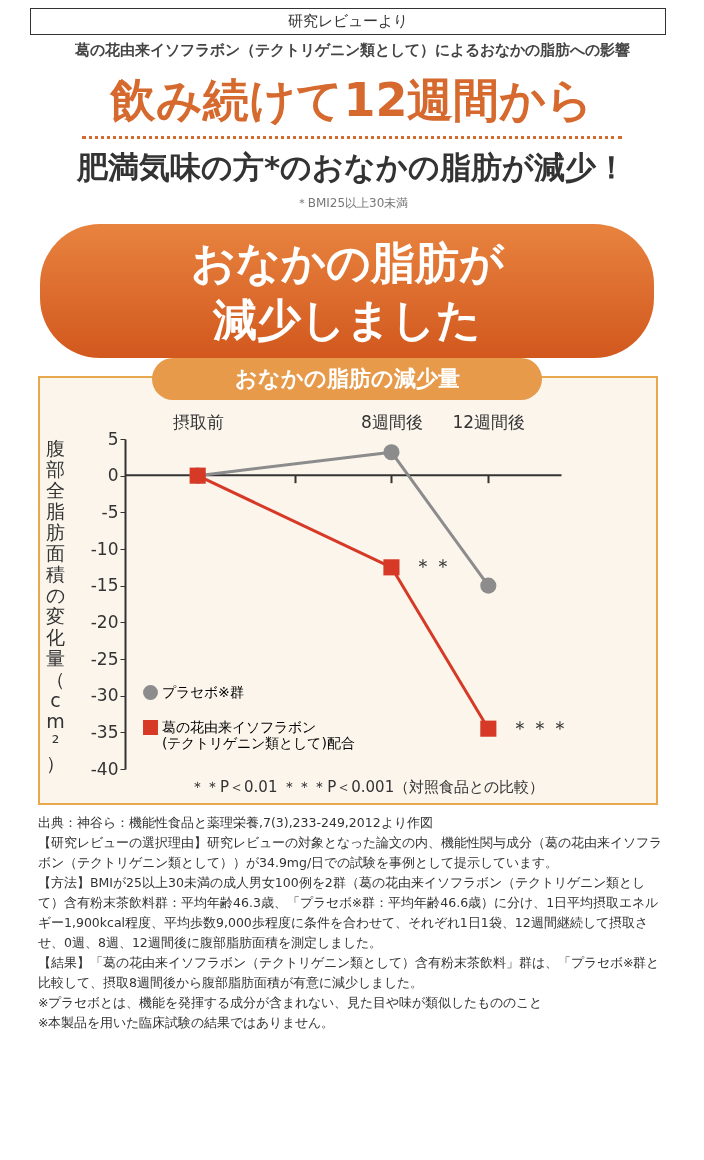 This screenshot has width=704, height=1160. What do you see at coordinates (348, 21) in the screenshot?
I see `chart-title: 研究レビューより` at bounding box center [348, 21].